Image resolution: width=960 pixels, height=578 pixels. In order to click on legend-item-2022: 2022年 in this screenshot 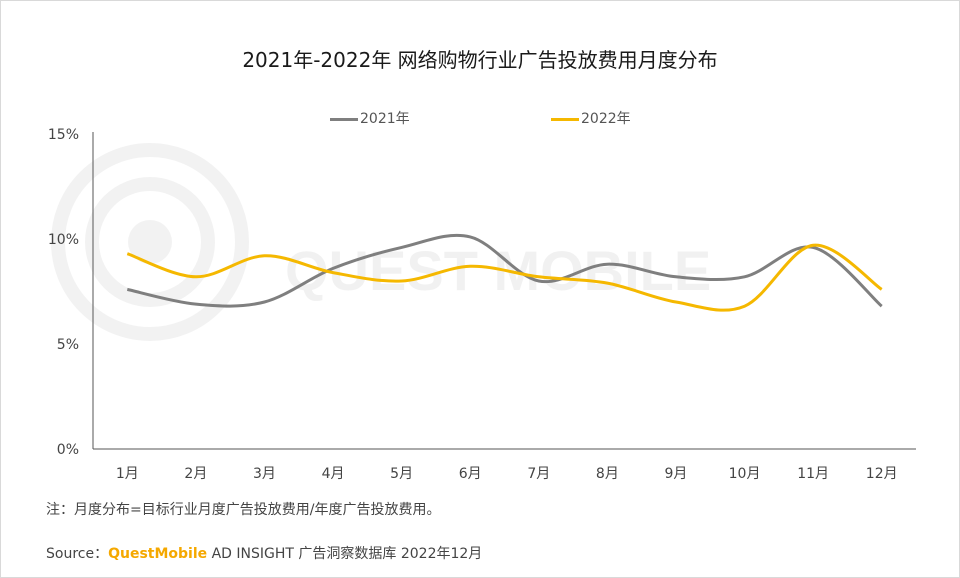, I will do `click(591, 118)`.